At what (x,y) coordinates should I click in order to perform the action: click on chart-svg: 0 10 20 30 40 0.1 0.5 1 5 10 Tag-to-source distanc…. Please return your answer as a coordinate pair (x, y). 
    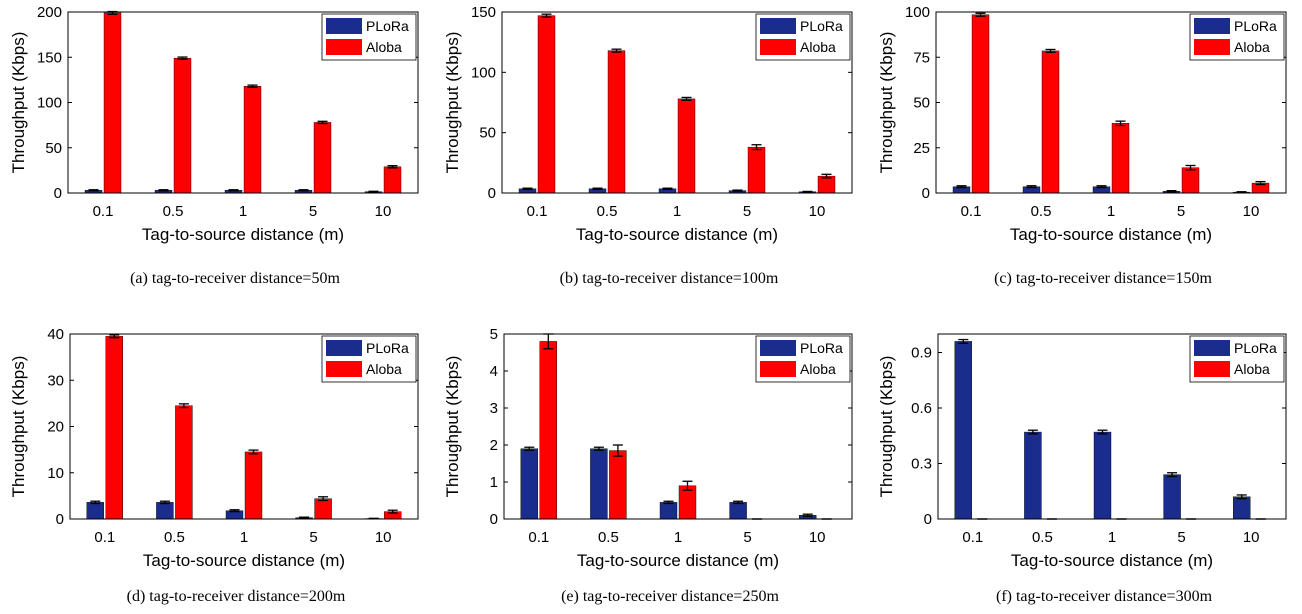
    Looking at the image, I should click on (214, 465).